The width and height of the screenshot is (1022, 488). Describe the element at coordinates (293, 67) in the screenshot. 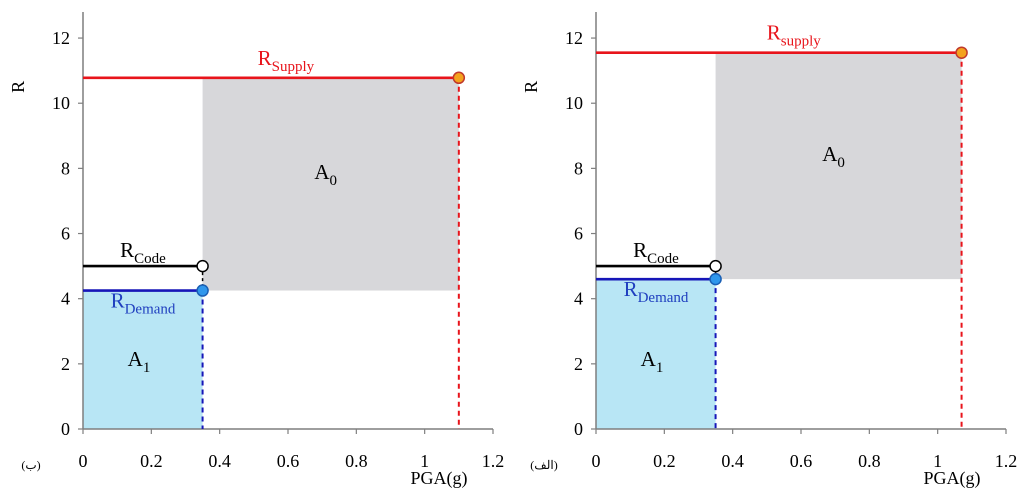

I see `r-supply-label-sub: Supply` at that location.